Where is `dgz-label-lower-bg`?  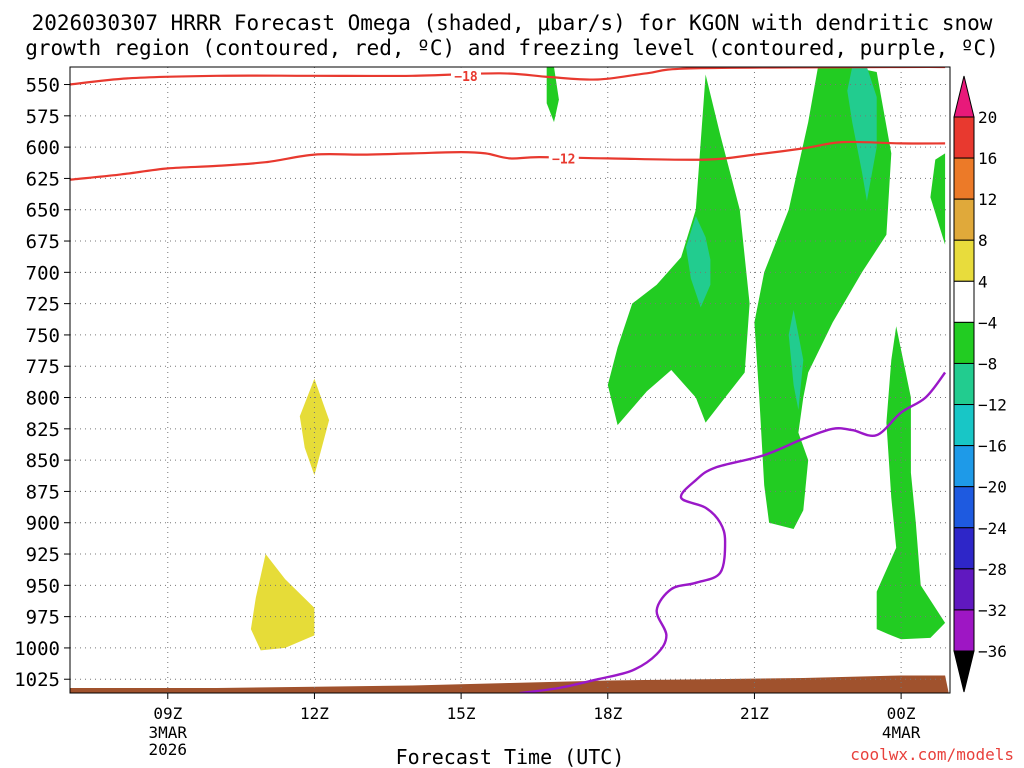 dgz-label-lower-bg is located at coordinates (563, 158).